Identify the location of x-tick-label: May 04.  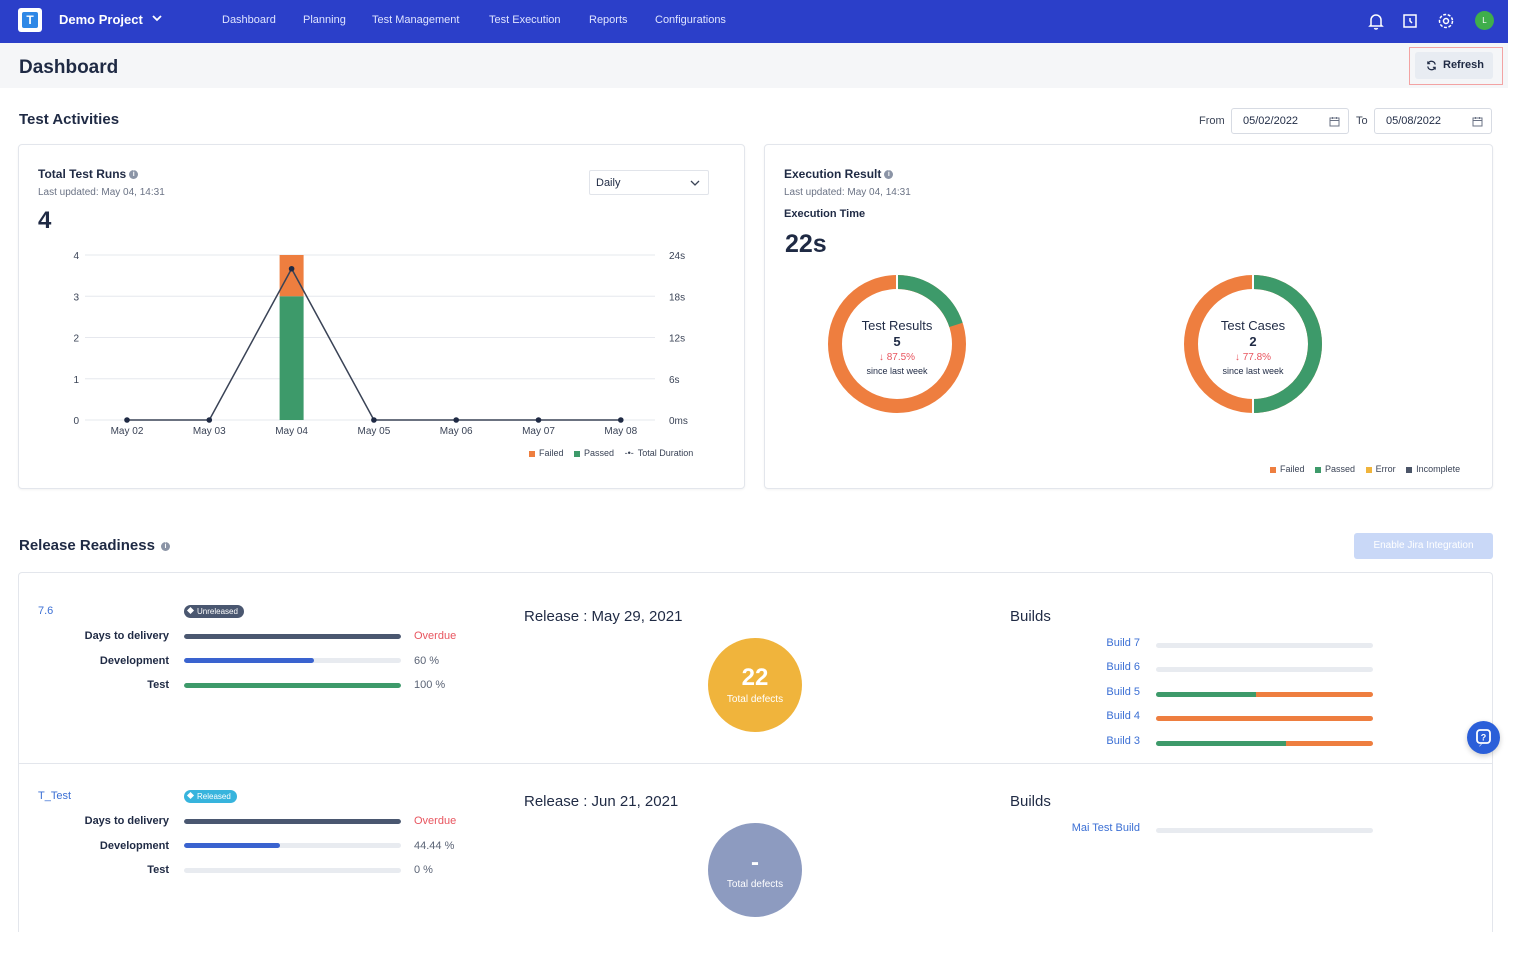
(291, 431).